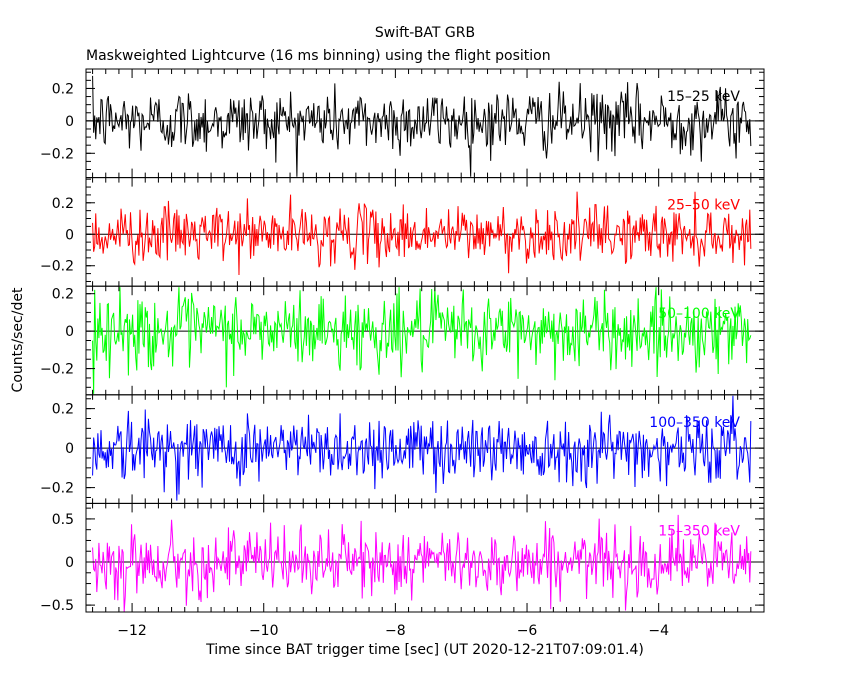  What do you see at coordinates (132, 631) in the screenshot?
I see `x-tick-label: −12` at bounding box center [132, 631].